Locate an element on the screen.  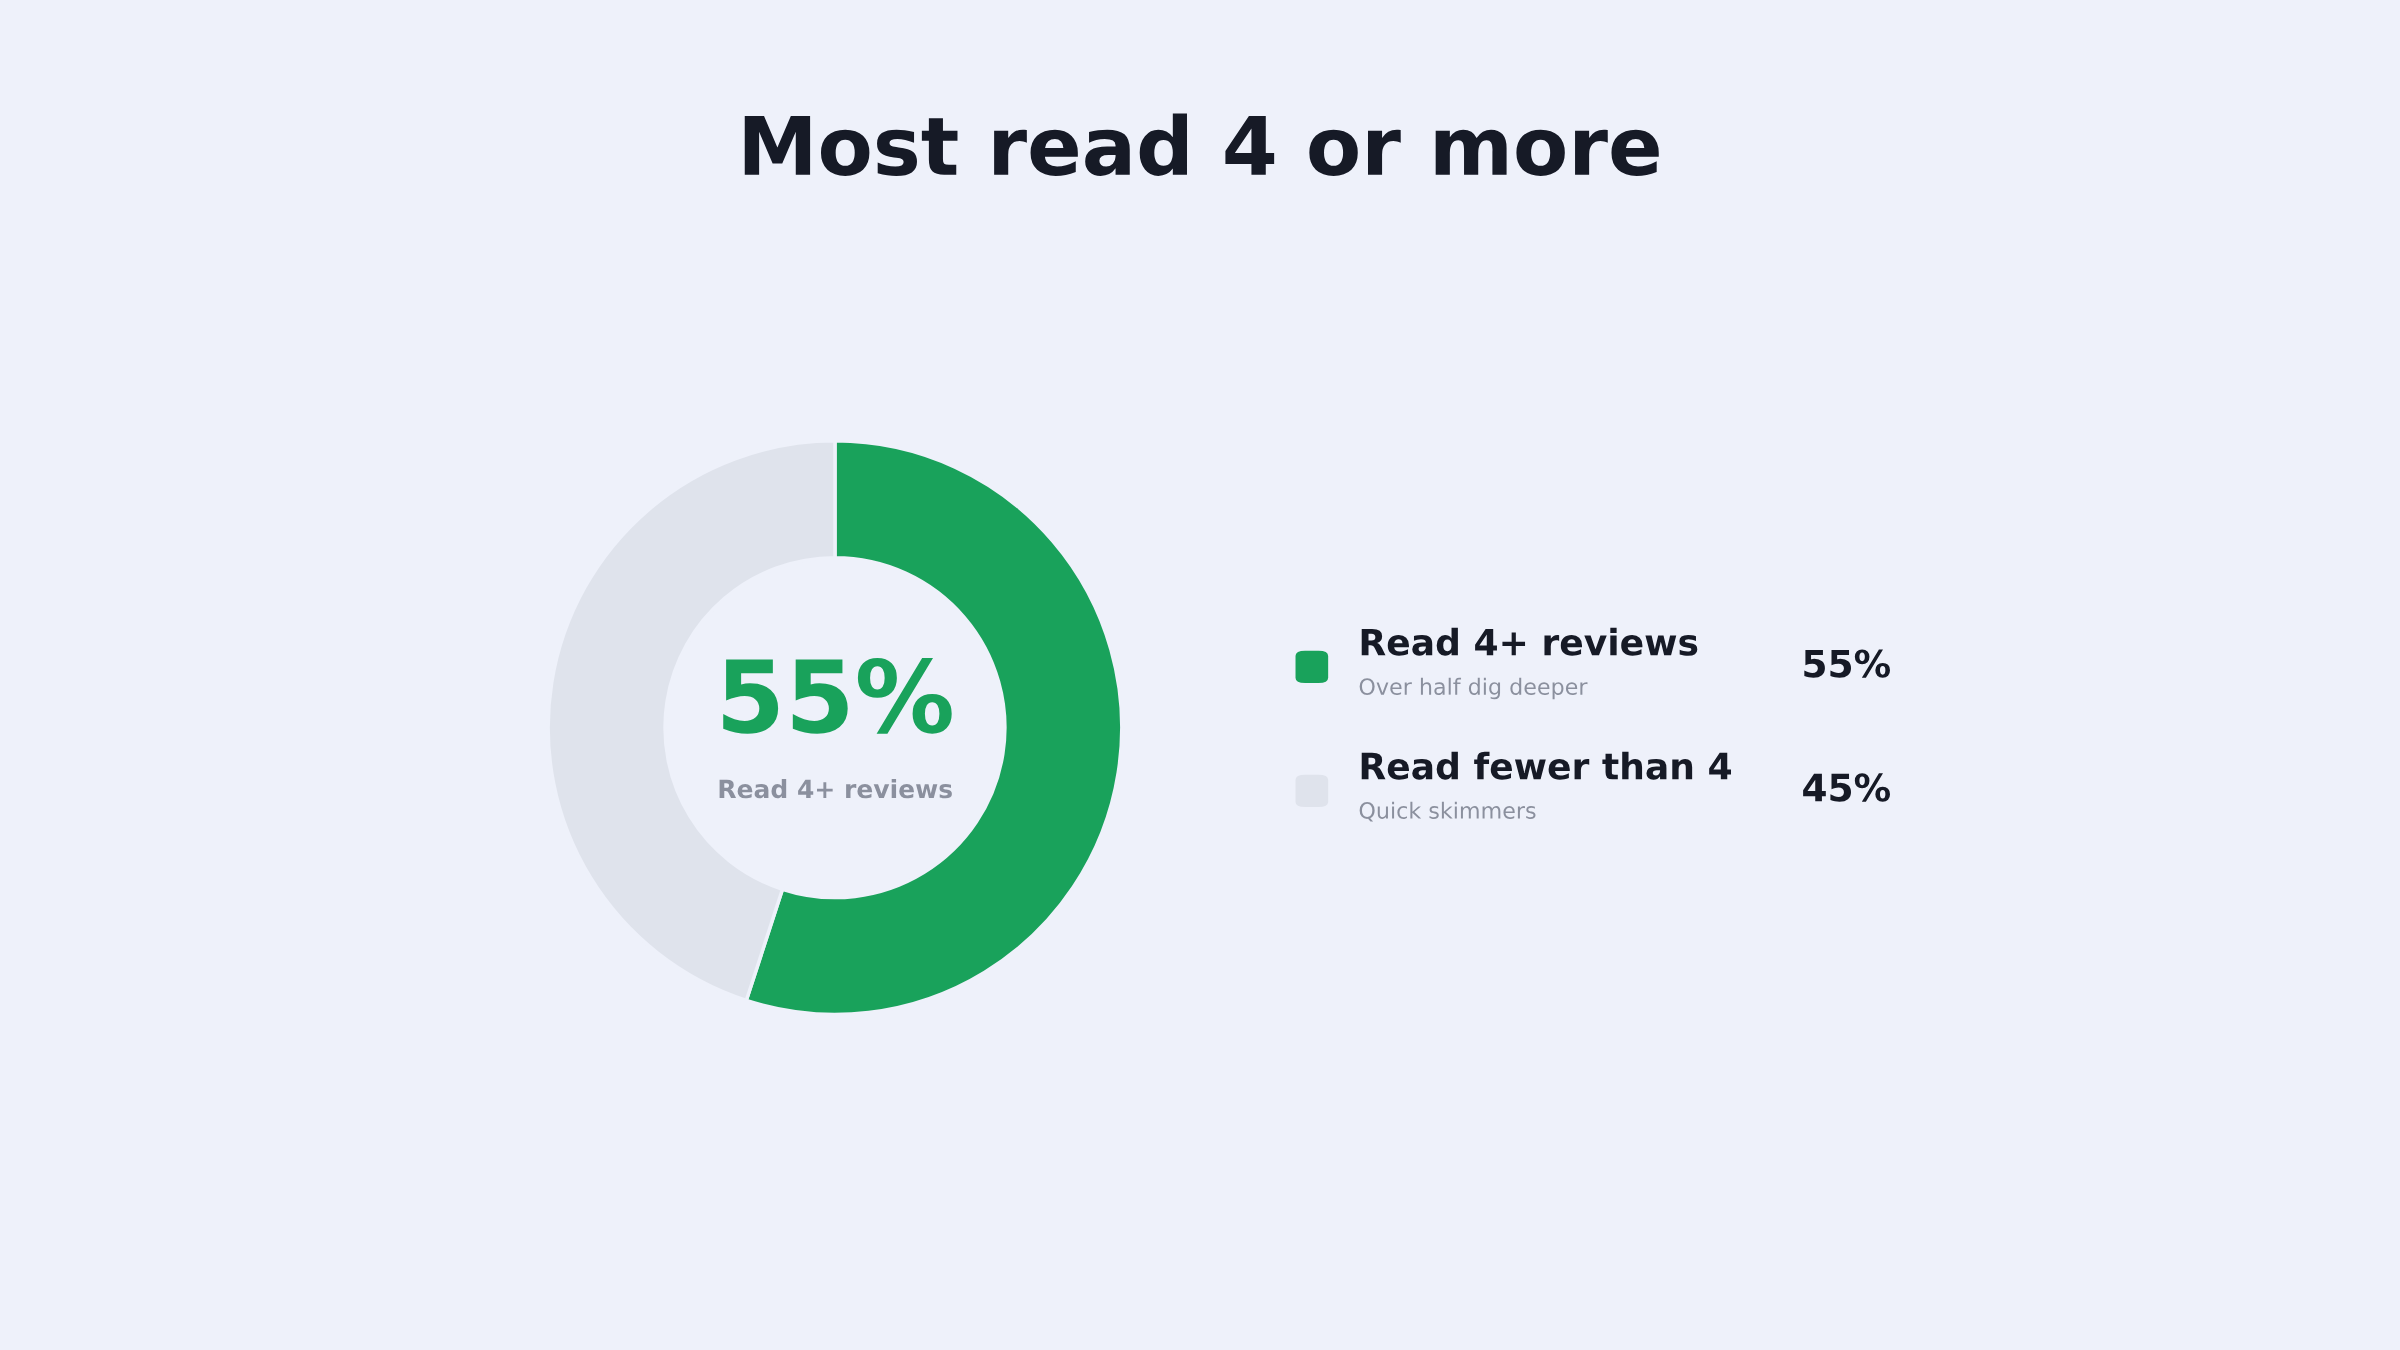
text: Read 4+ reviews is located at coordinates (835, 789).